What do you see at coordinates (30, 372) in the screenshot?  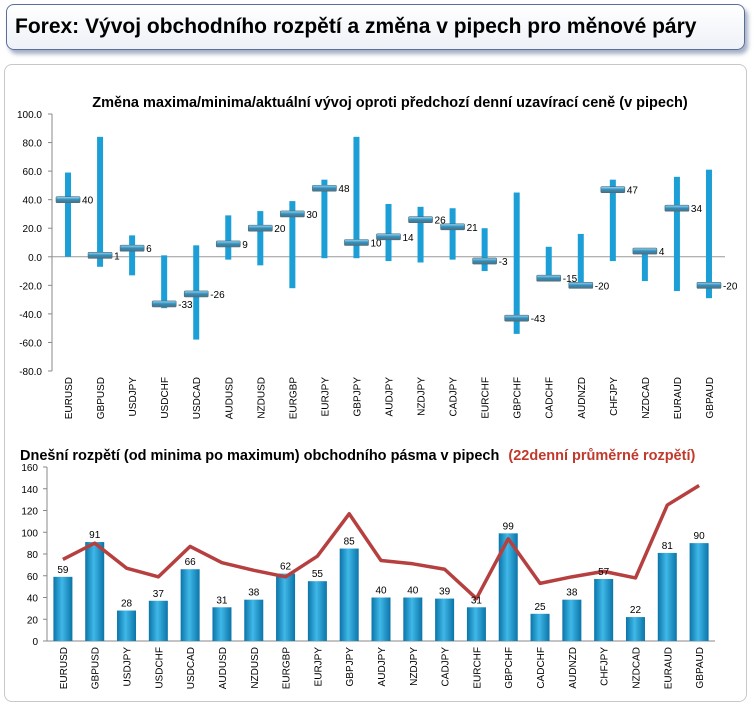 I see `chart1-ytick-label: -80.0` at bounding box center [30, 372].